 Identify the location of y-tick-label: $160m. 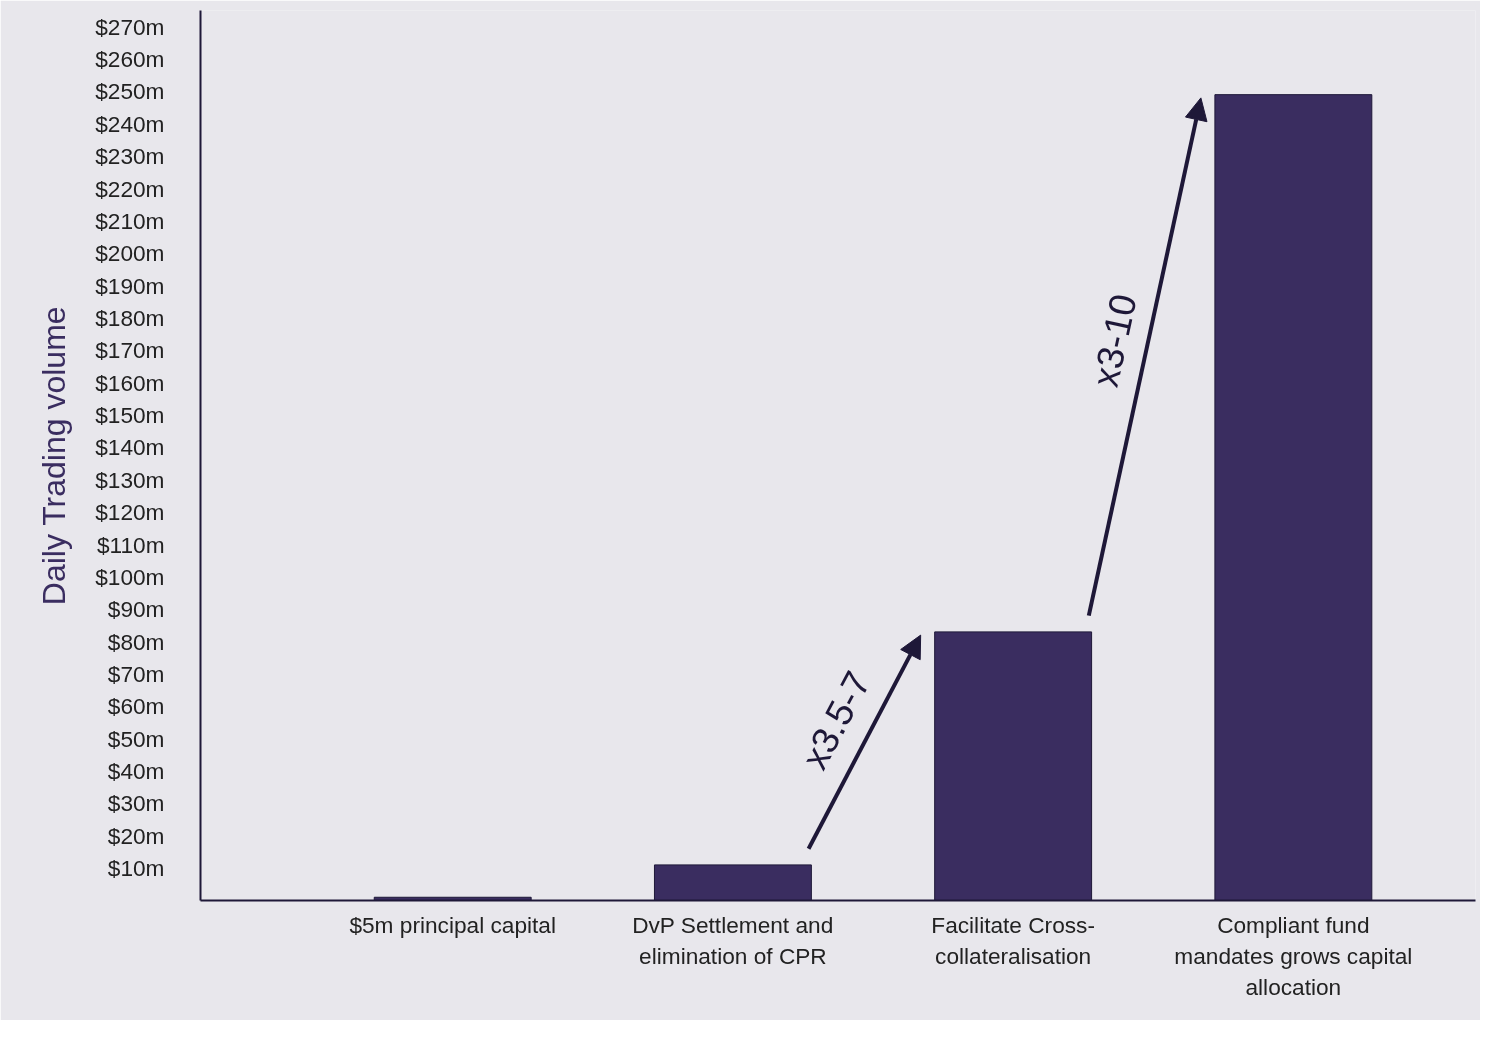
(130, 382).